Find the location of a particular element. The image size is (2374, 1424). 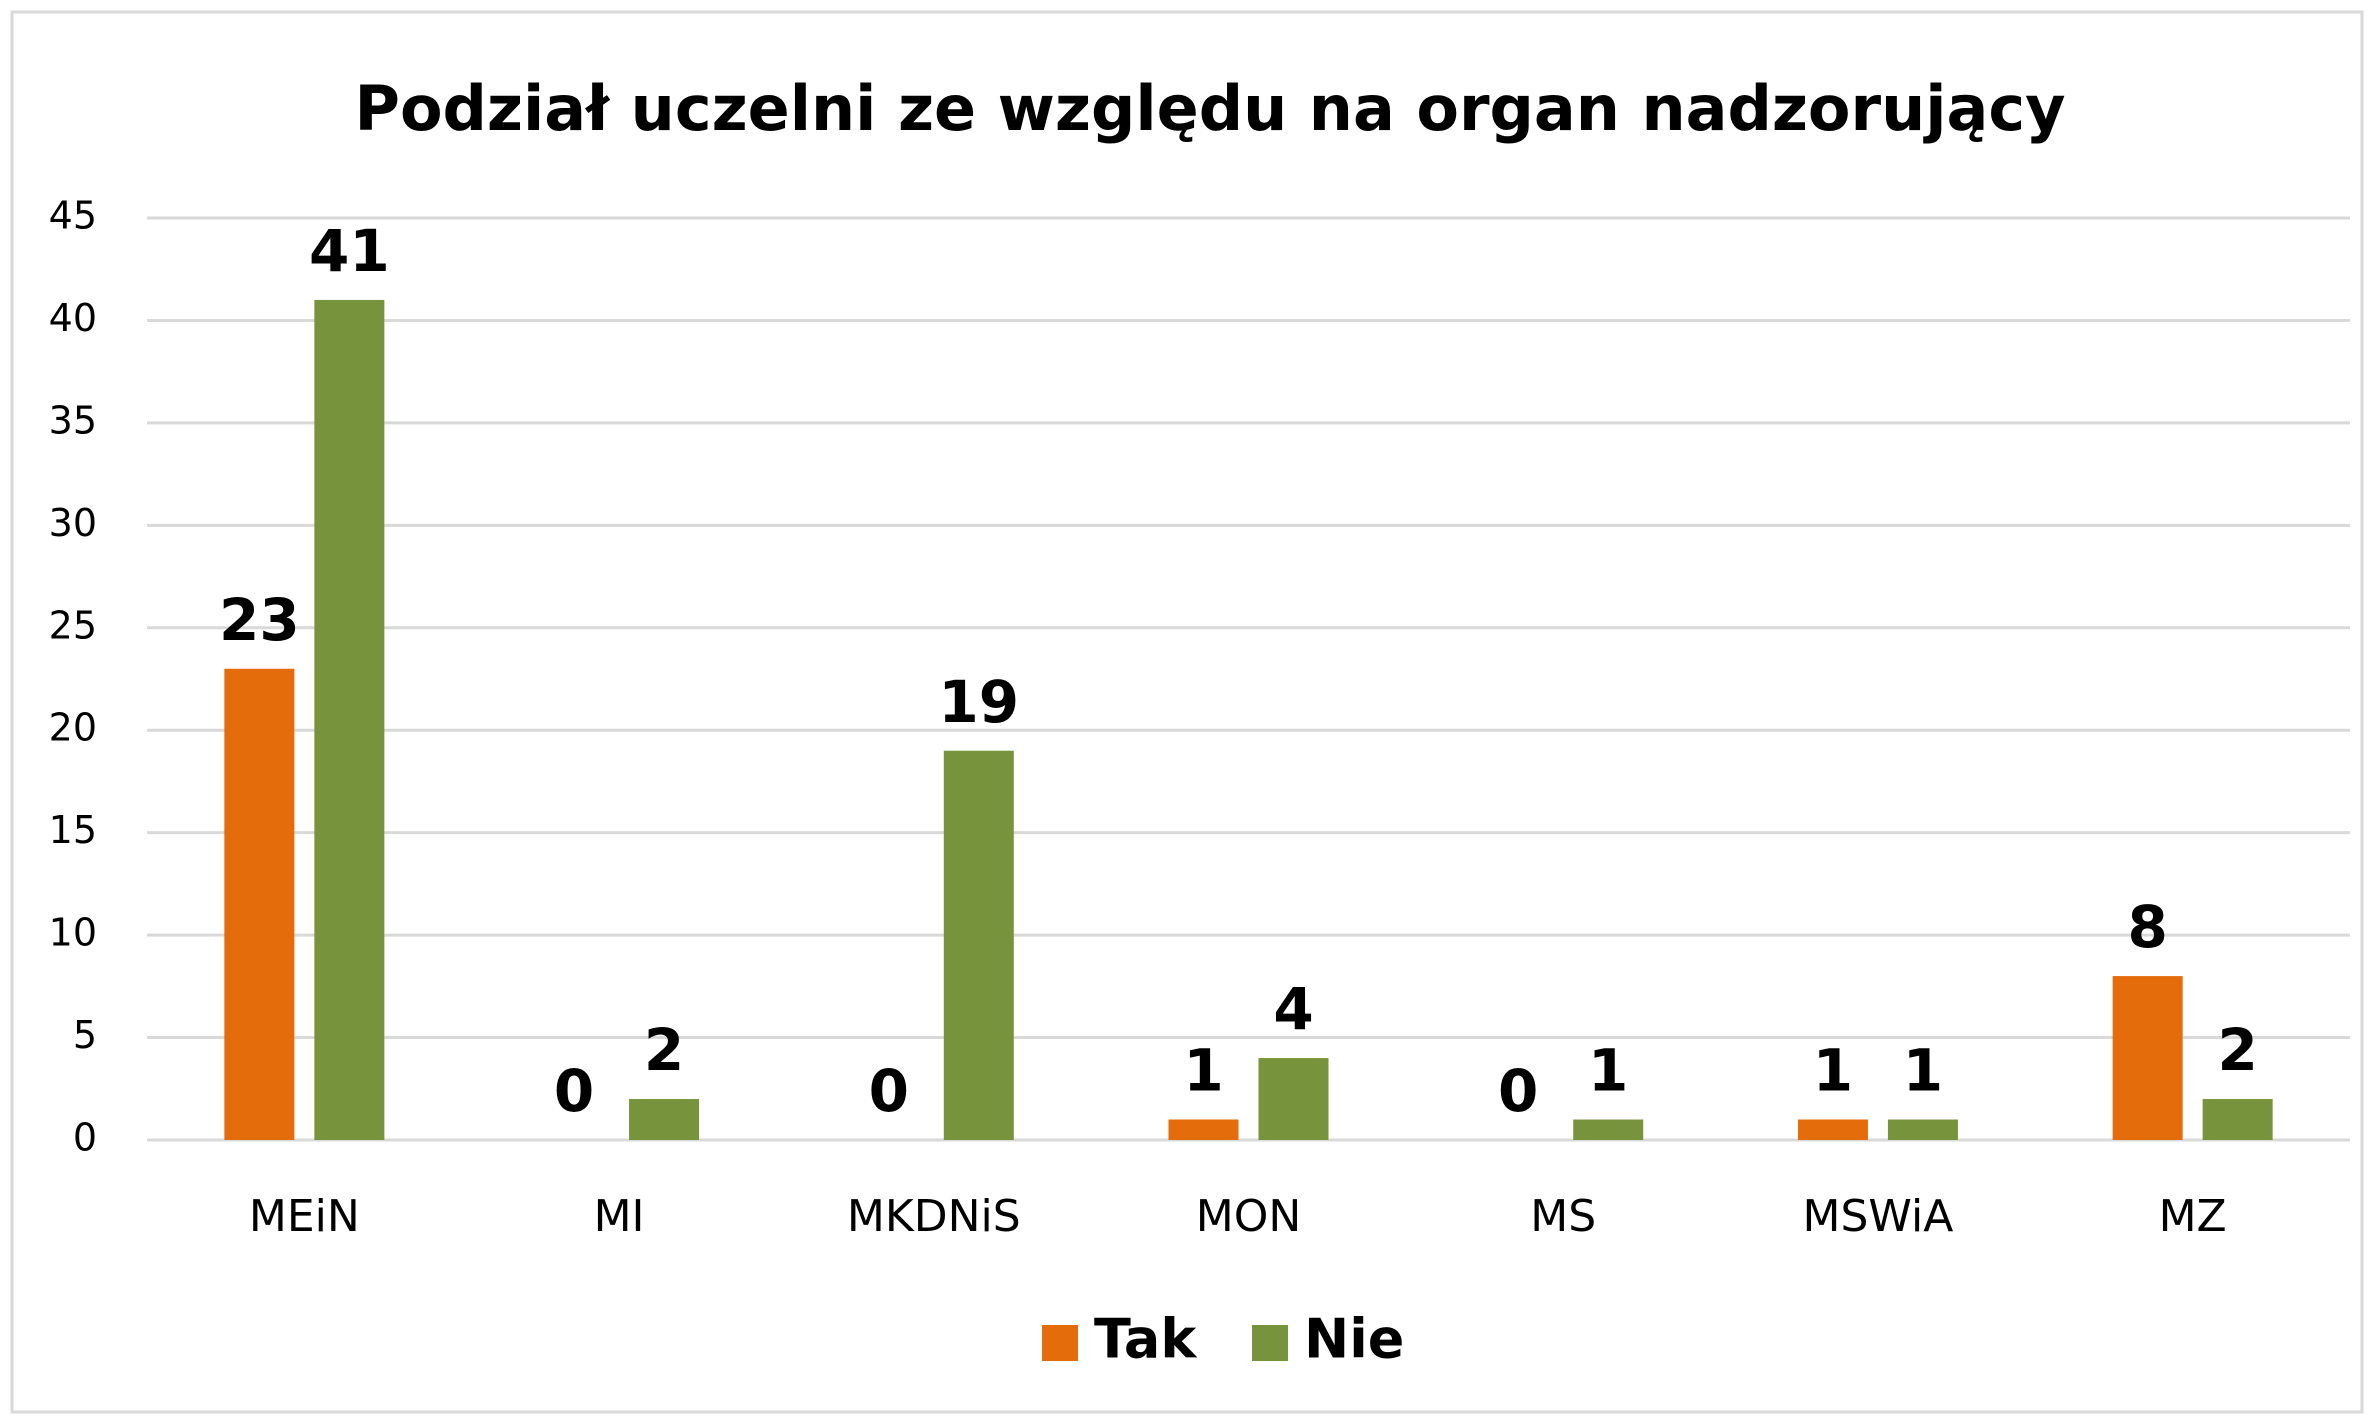

data-label: 8 is located at coordinates (2147, 927).